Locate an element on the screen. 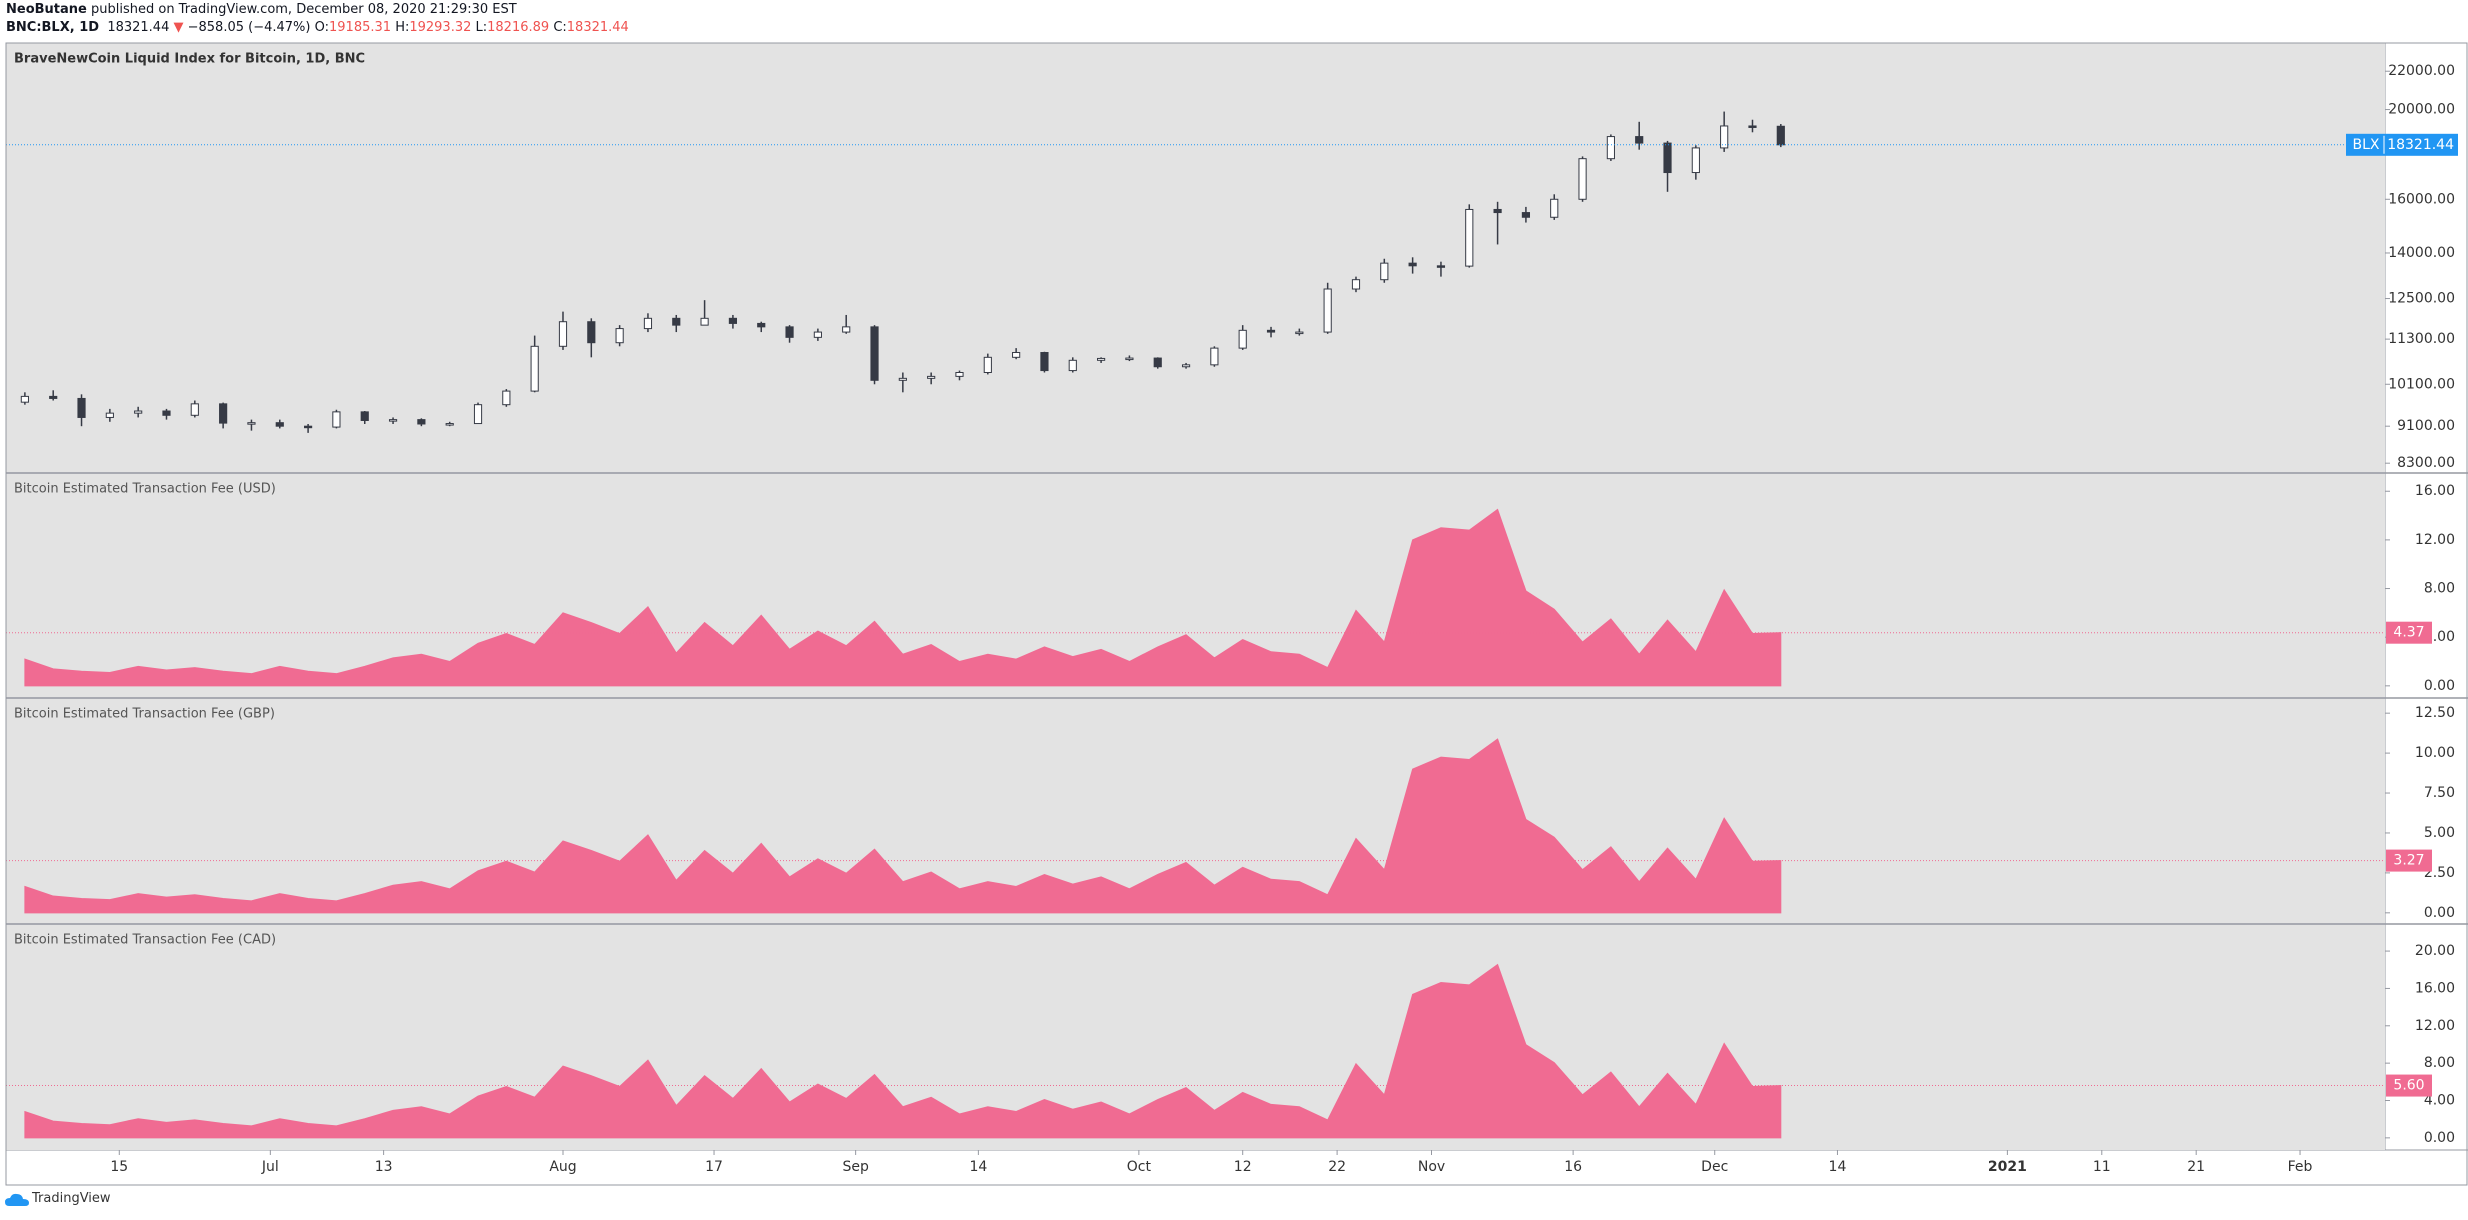 The height and width of the screenshot is (1220, 2468). x-tick-label: Aug is located at coordinates (562, 1167).